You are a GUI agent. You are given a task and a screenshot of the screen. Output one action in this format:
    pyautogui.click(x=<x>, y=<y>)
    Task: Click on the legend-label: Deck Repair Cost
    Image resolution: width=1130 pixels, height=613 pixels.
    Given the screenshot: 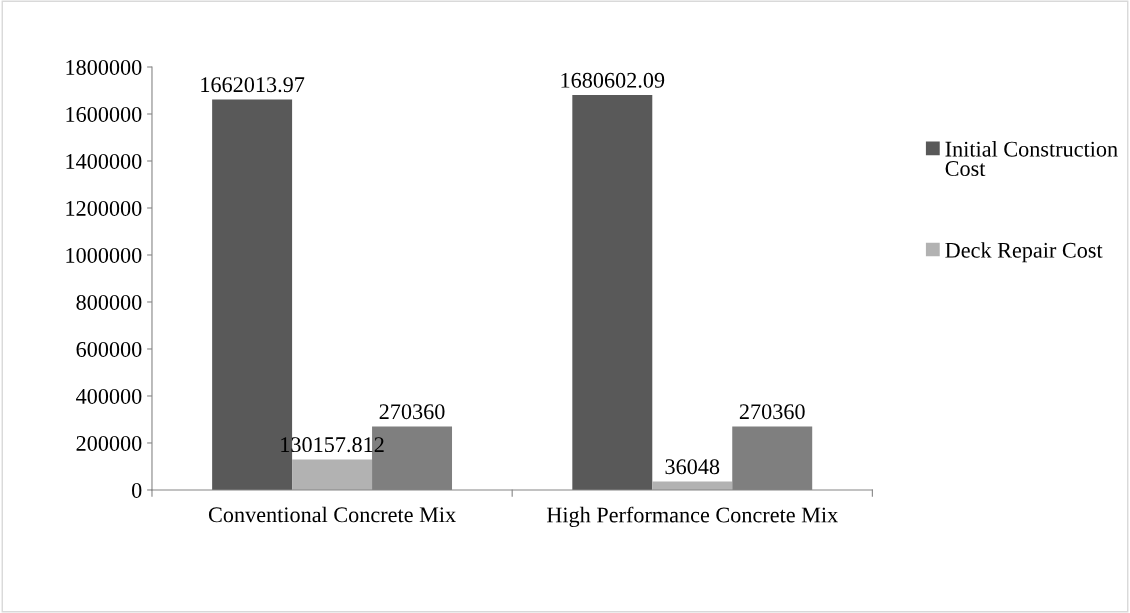 What is the action you would take?
    pyautogui.click(x=1024, y=252)
    